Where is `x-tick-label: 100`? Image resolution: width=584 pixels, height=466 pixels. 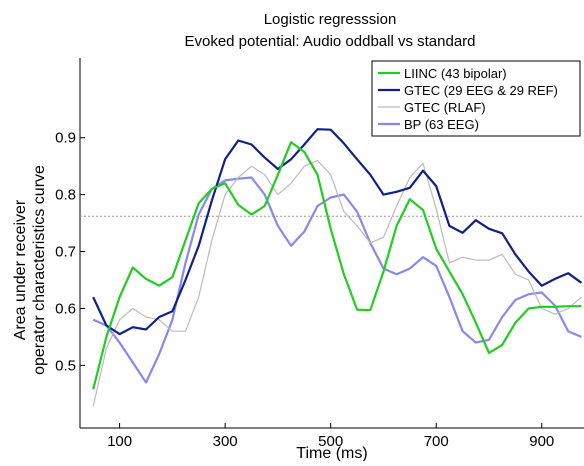
x-tick-label: 100 is located at coordinates (119, 441).